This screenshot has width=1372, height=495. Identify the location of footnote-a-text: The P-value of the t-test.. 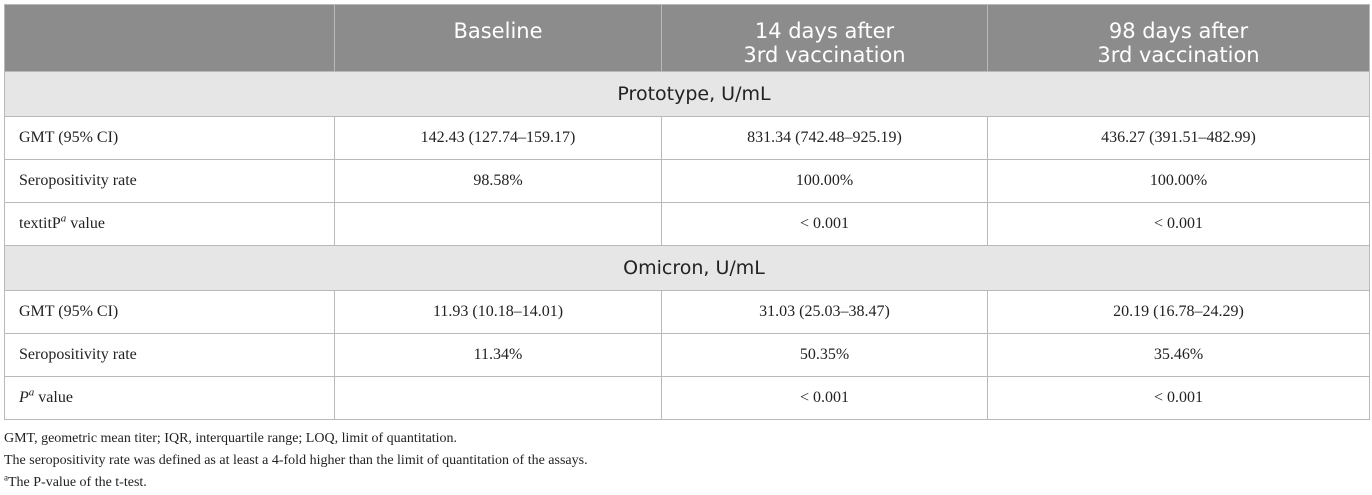
(77, 482).